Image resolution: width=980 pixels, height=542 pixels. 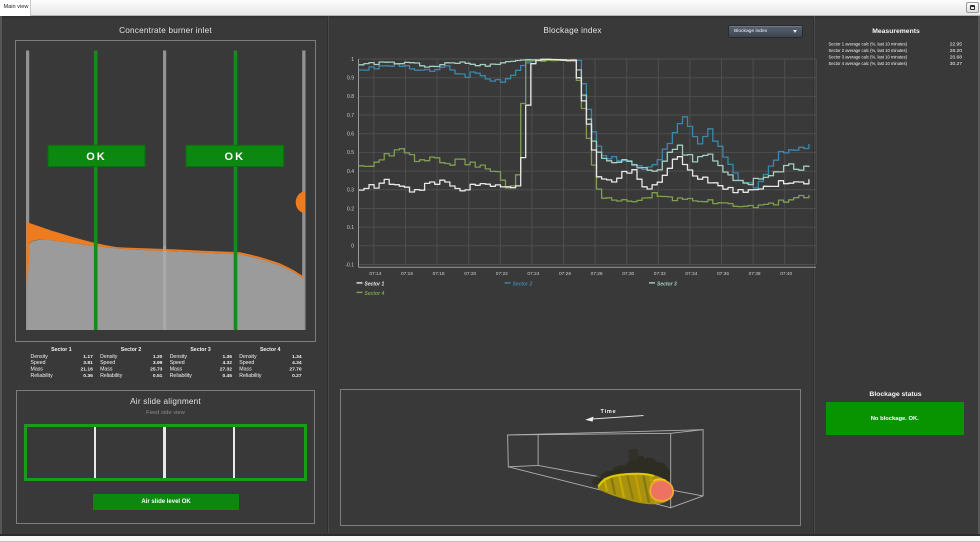 I want to click on svg-text: Time, so click(x=609, y=412).